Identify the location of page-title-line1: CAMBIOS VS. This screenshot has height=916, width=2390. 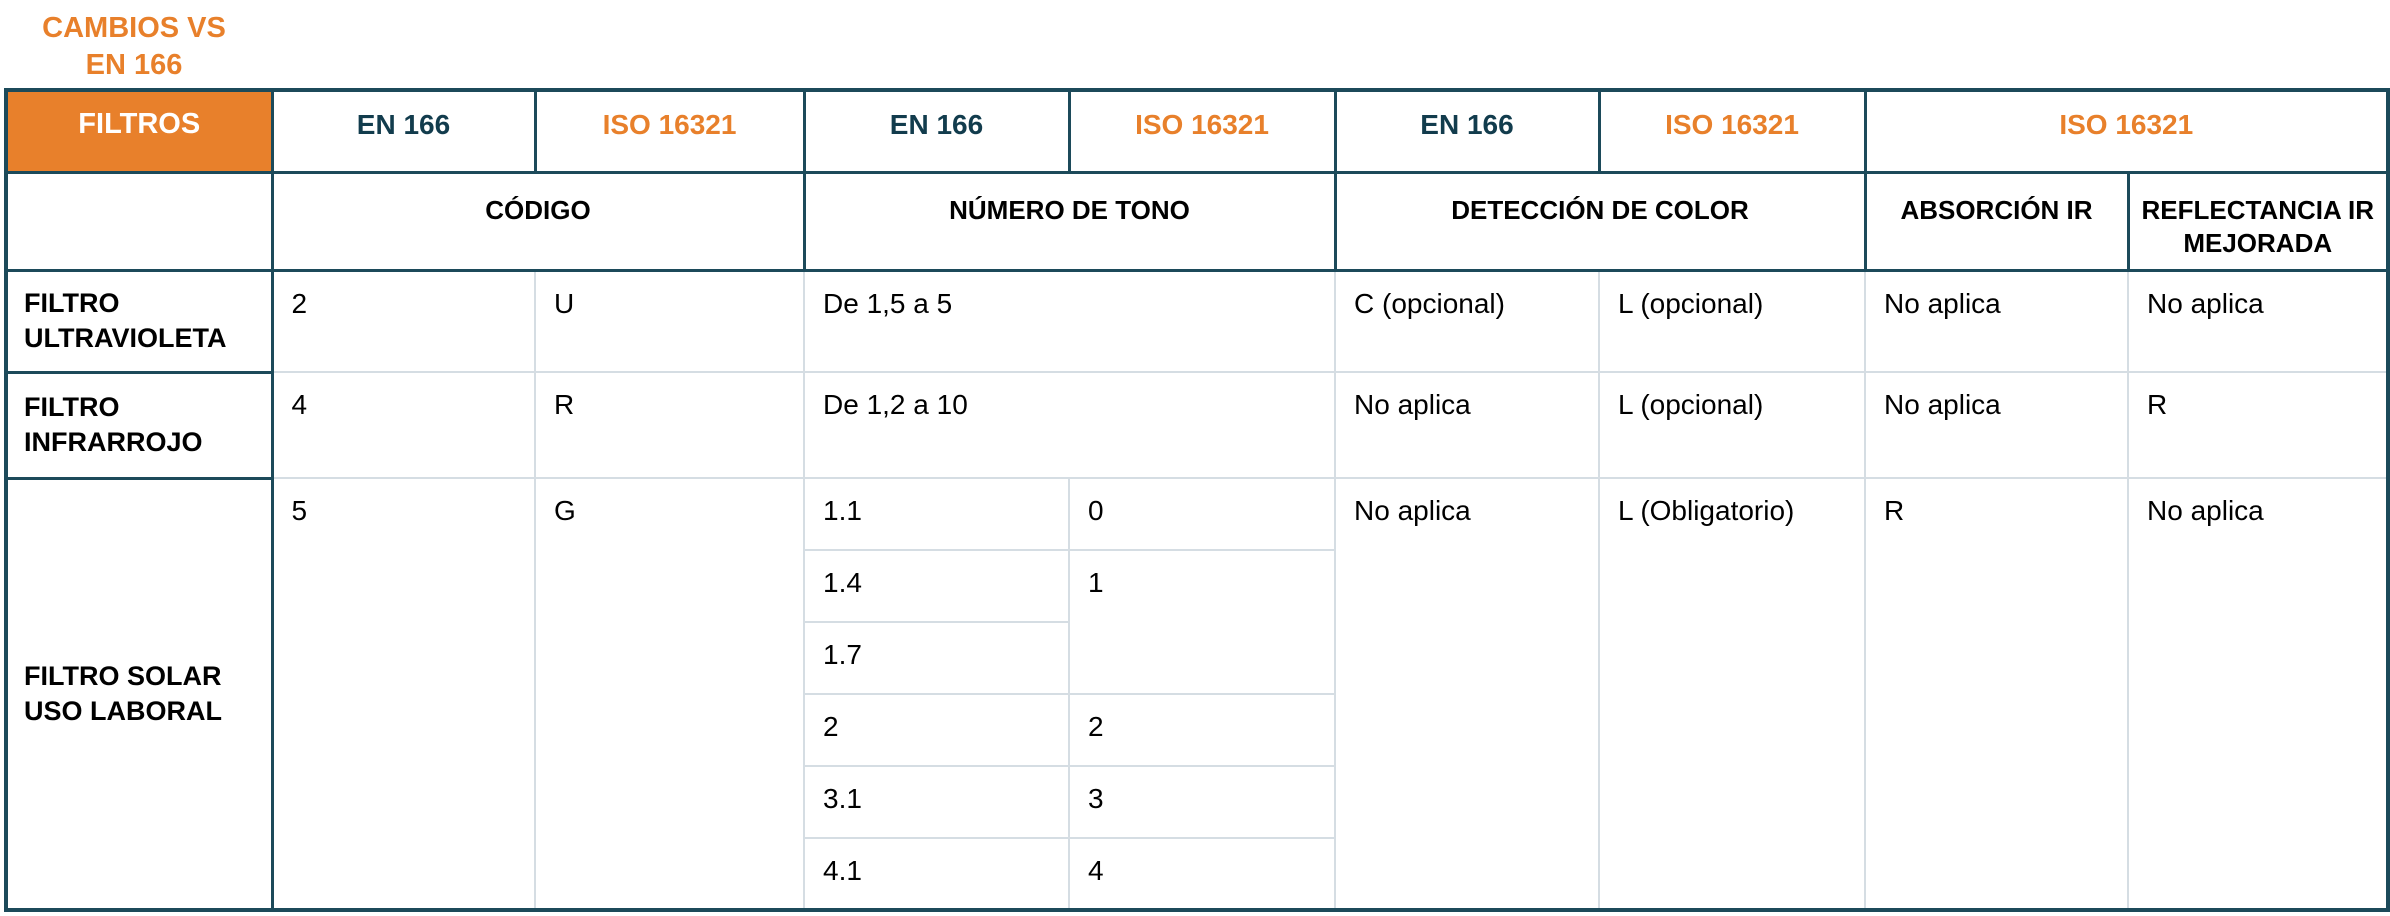
(134, 28).